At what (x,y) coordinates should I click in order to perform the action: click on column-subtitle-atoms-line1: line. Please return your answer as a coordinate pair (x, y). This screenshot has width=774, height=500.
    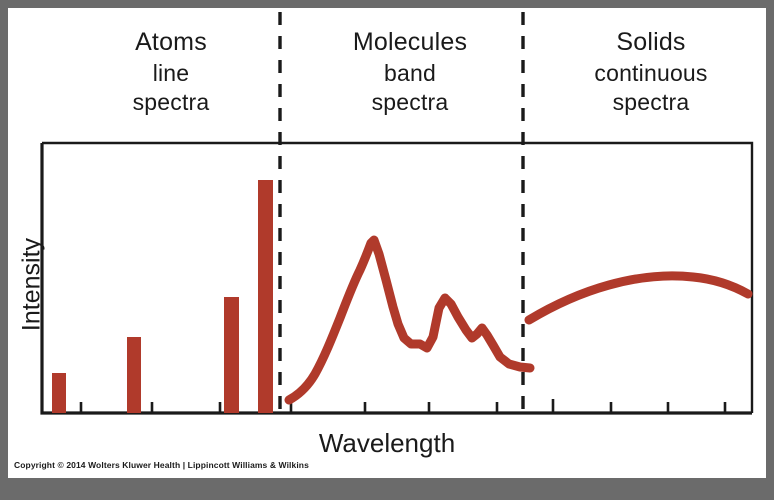
    Looking at the image, I should click on (171, 72).